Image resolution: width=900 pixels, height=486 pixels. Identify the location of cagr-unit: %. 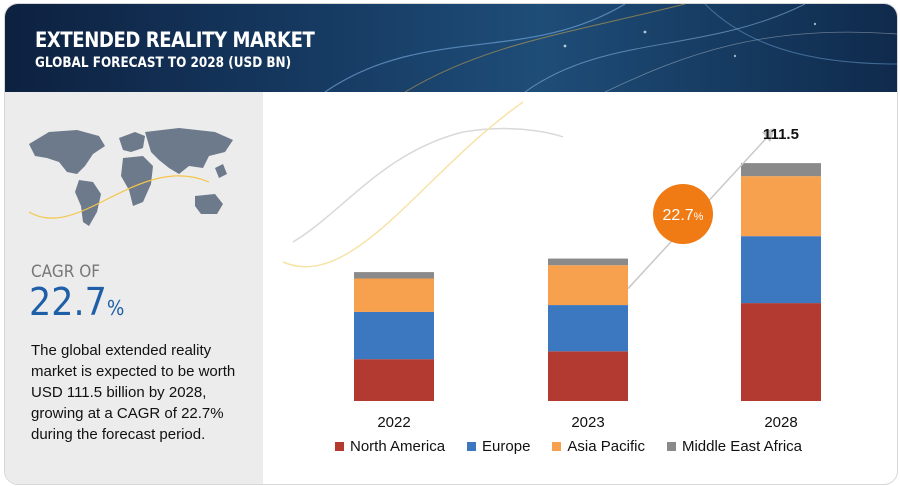
(115, 308).